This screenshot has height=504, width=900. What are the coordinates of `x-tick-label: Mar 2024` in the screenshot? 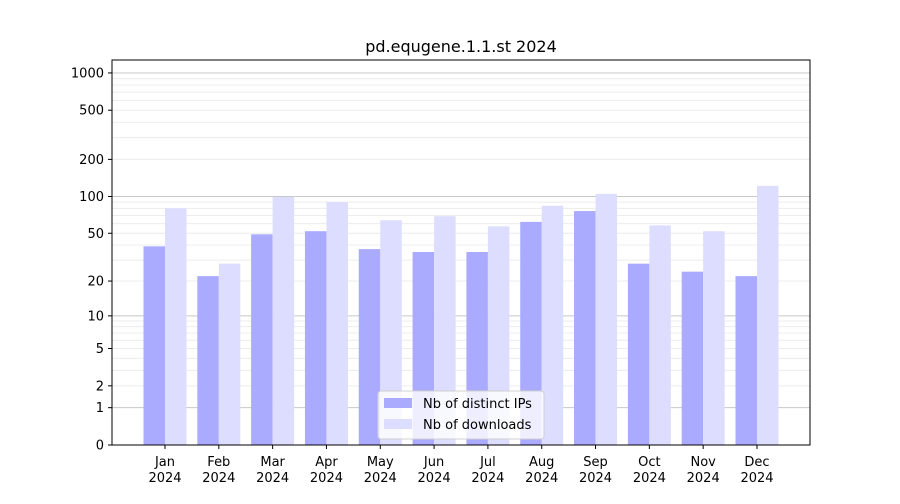 It's located at (272, 470).